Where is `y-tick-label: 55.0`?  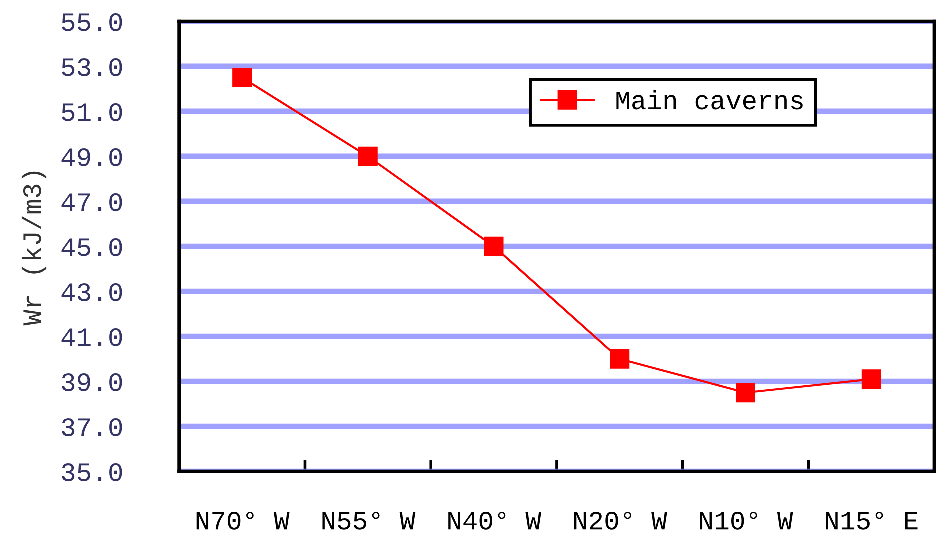 y-tick-label: 55.0 is located at coordinates (92, 22).